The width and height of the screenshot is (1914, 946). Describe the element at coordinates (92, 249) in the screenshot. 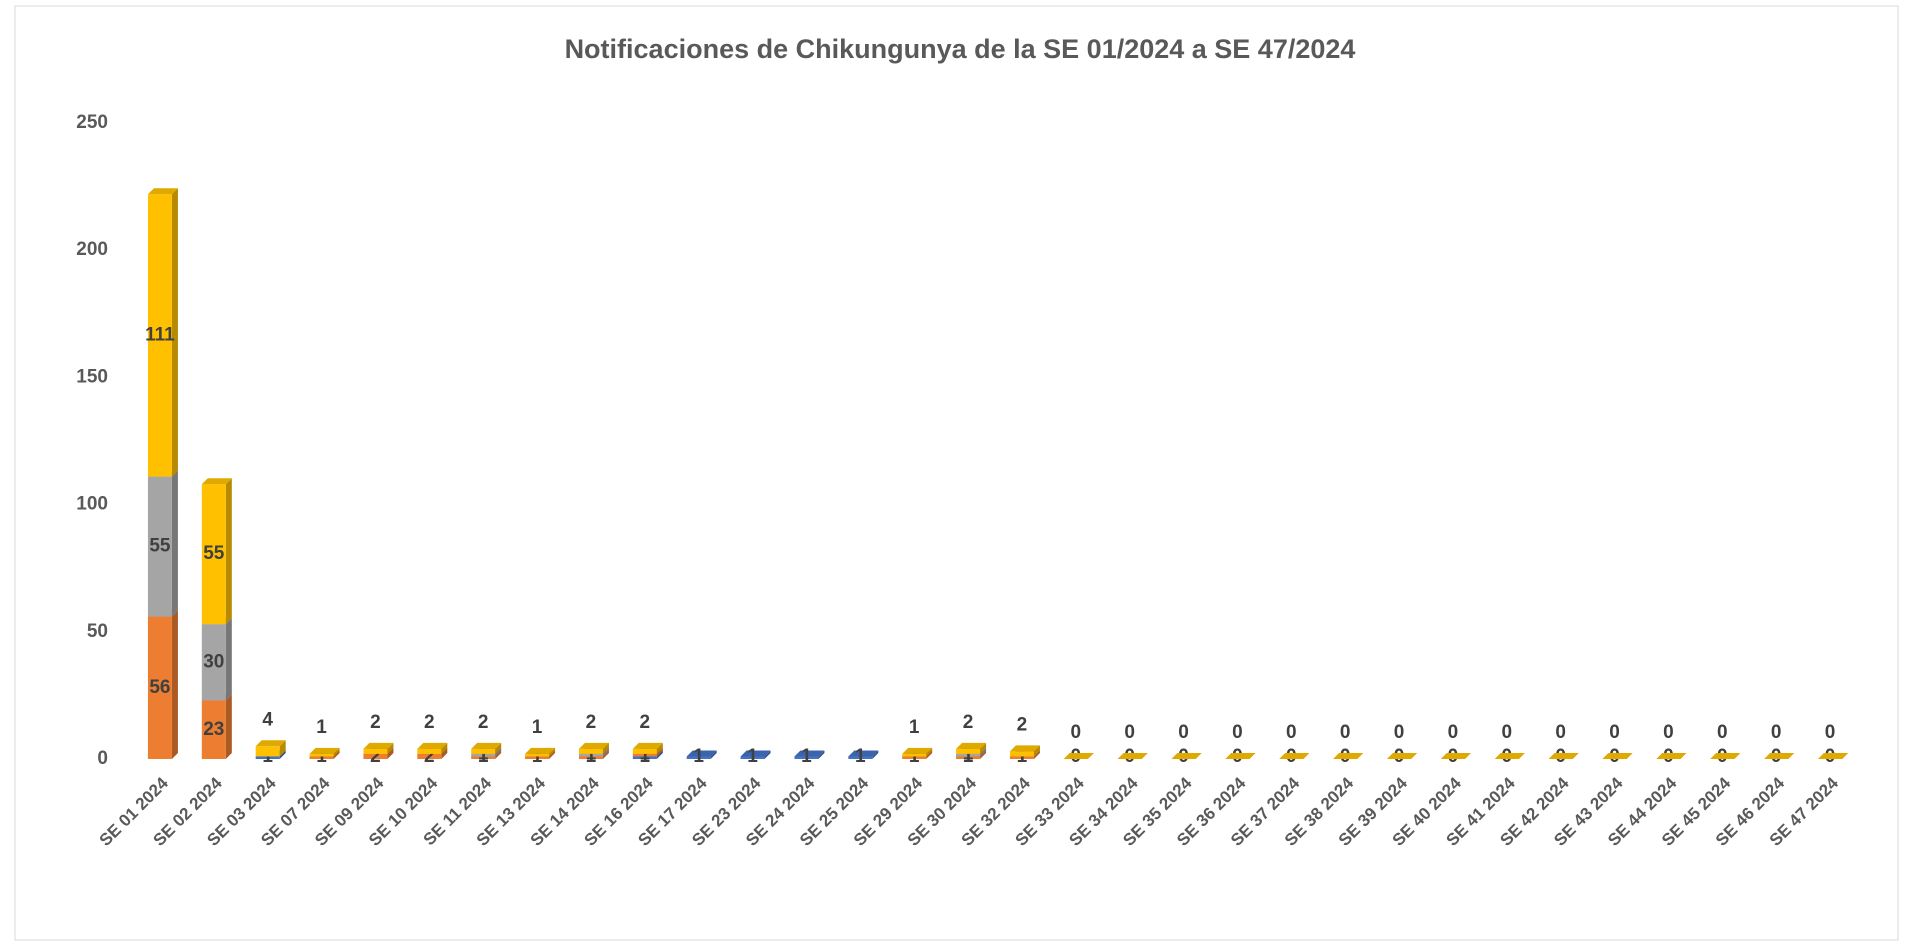

I see `y-tick-label: 200` at that location.